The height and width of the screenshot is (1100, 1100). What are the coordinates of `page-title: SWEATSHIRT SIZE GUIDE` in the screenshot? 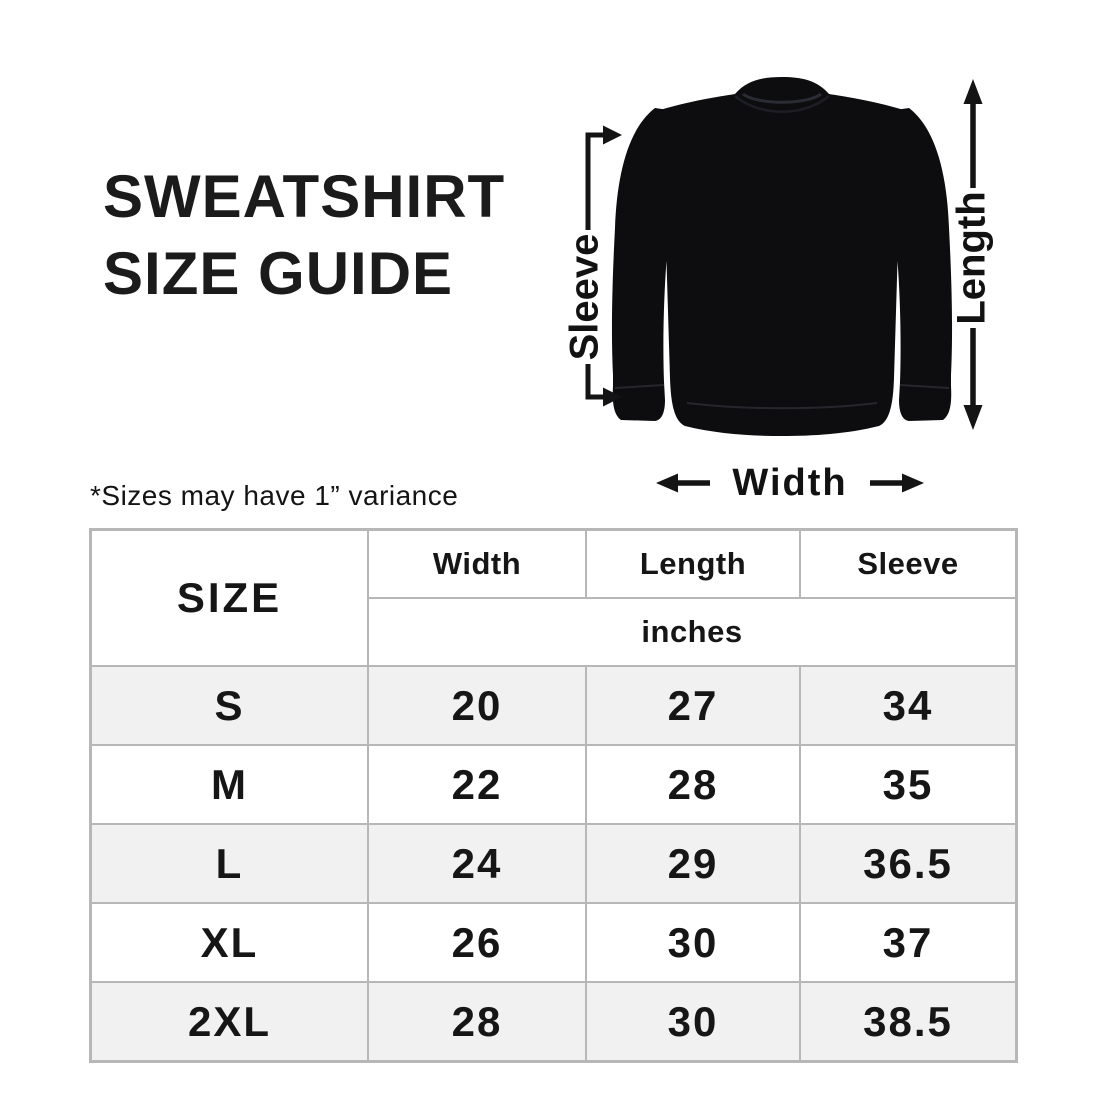 It's located at (304, 235).